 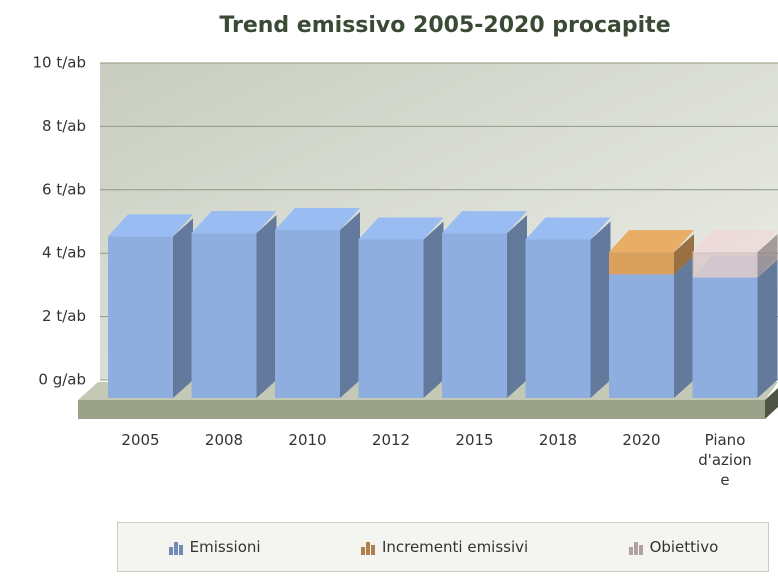 What do you see at coordinates (558, 440) in the screenshot?
I see `x-tick-label: 2018` at bounding box center [558, 440].